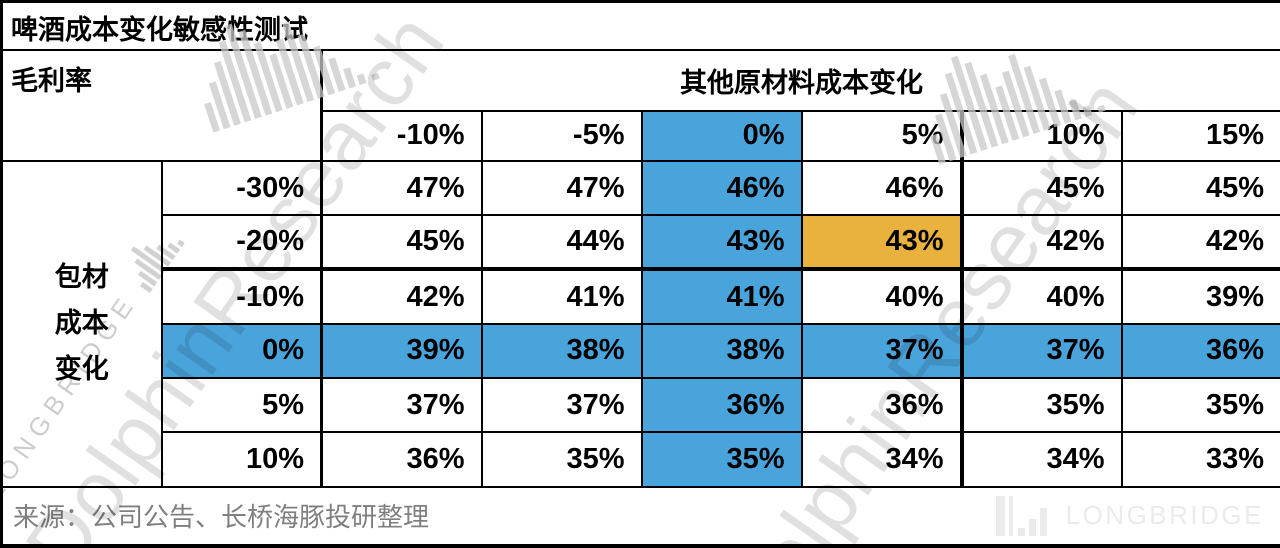 This screenshot has height=548, width=1280. What do you see at coordinates (161, 105) in the screenshot?
I see `row-axis-label: 毛利率` at bounding box center [161, 105].